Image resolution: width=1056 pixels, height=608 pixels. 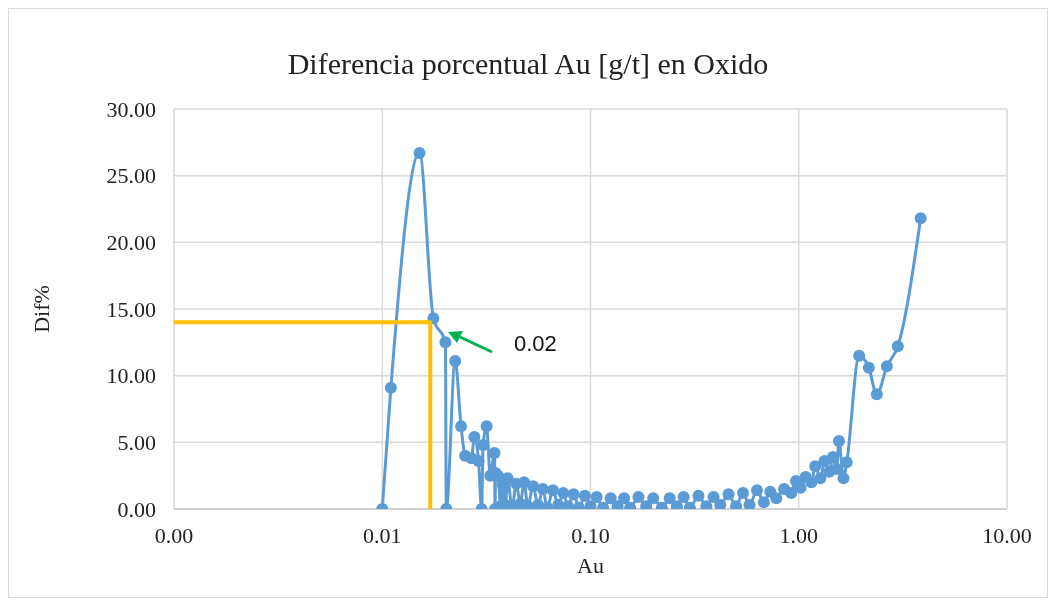 What do you see at coordinates (1007, 535) in the screenshot?
I see `x-tick-label: 10.00` at bounding box center [1007, 535].